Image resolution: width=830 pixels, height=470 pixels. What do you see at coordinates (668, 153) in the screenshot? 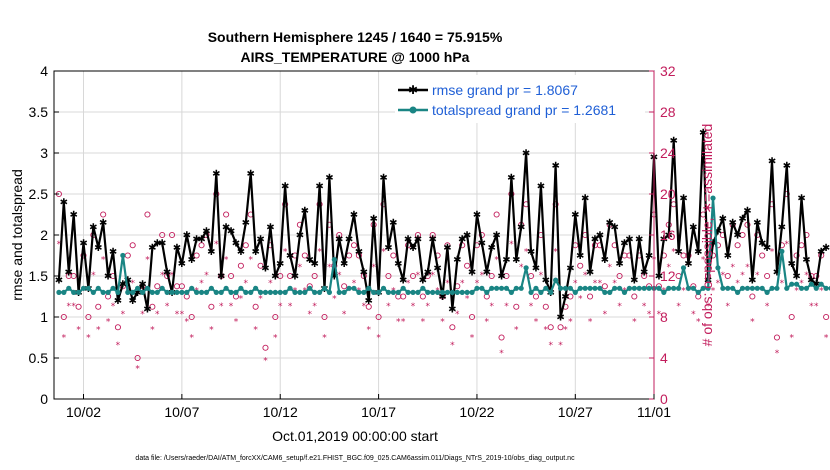
I see `right-axis-tick-label: 24` at bounding box center [668, 153].